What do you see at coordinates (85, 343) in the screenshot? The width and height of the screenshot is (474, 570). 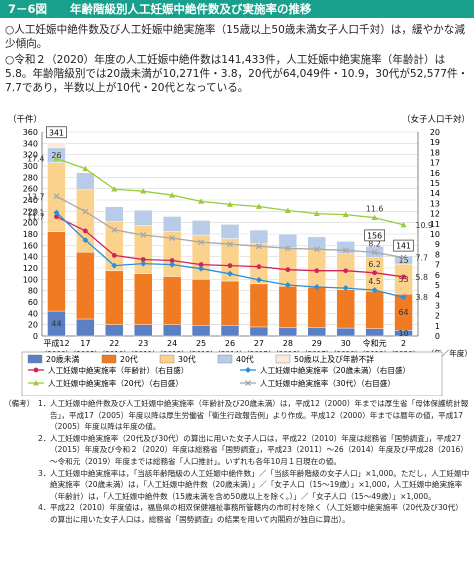 I see `x-tick-label: 17` at bounding box center [85, 343].